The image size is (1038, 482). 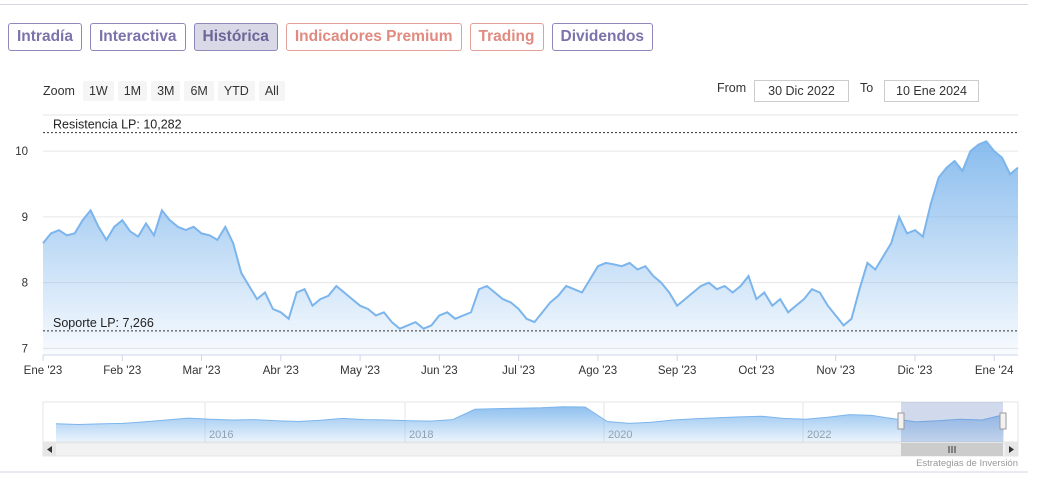 I want to click on zoom-6m-button: 6M, so click(x=199, y=91).